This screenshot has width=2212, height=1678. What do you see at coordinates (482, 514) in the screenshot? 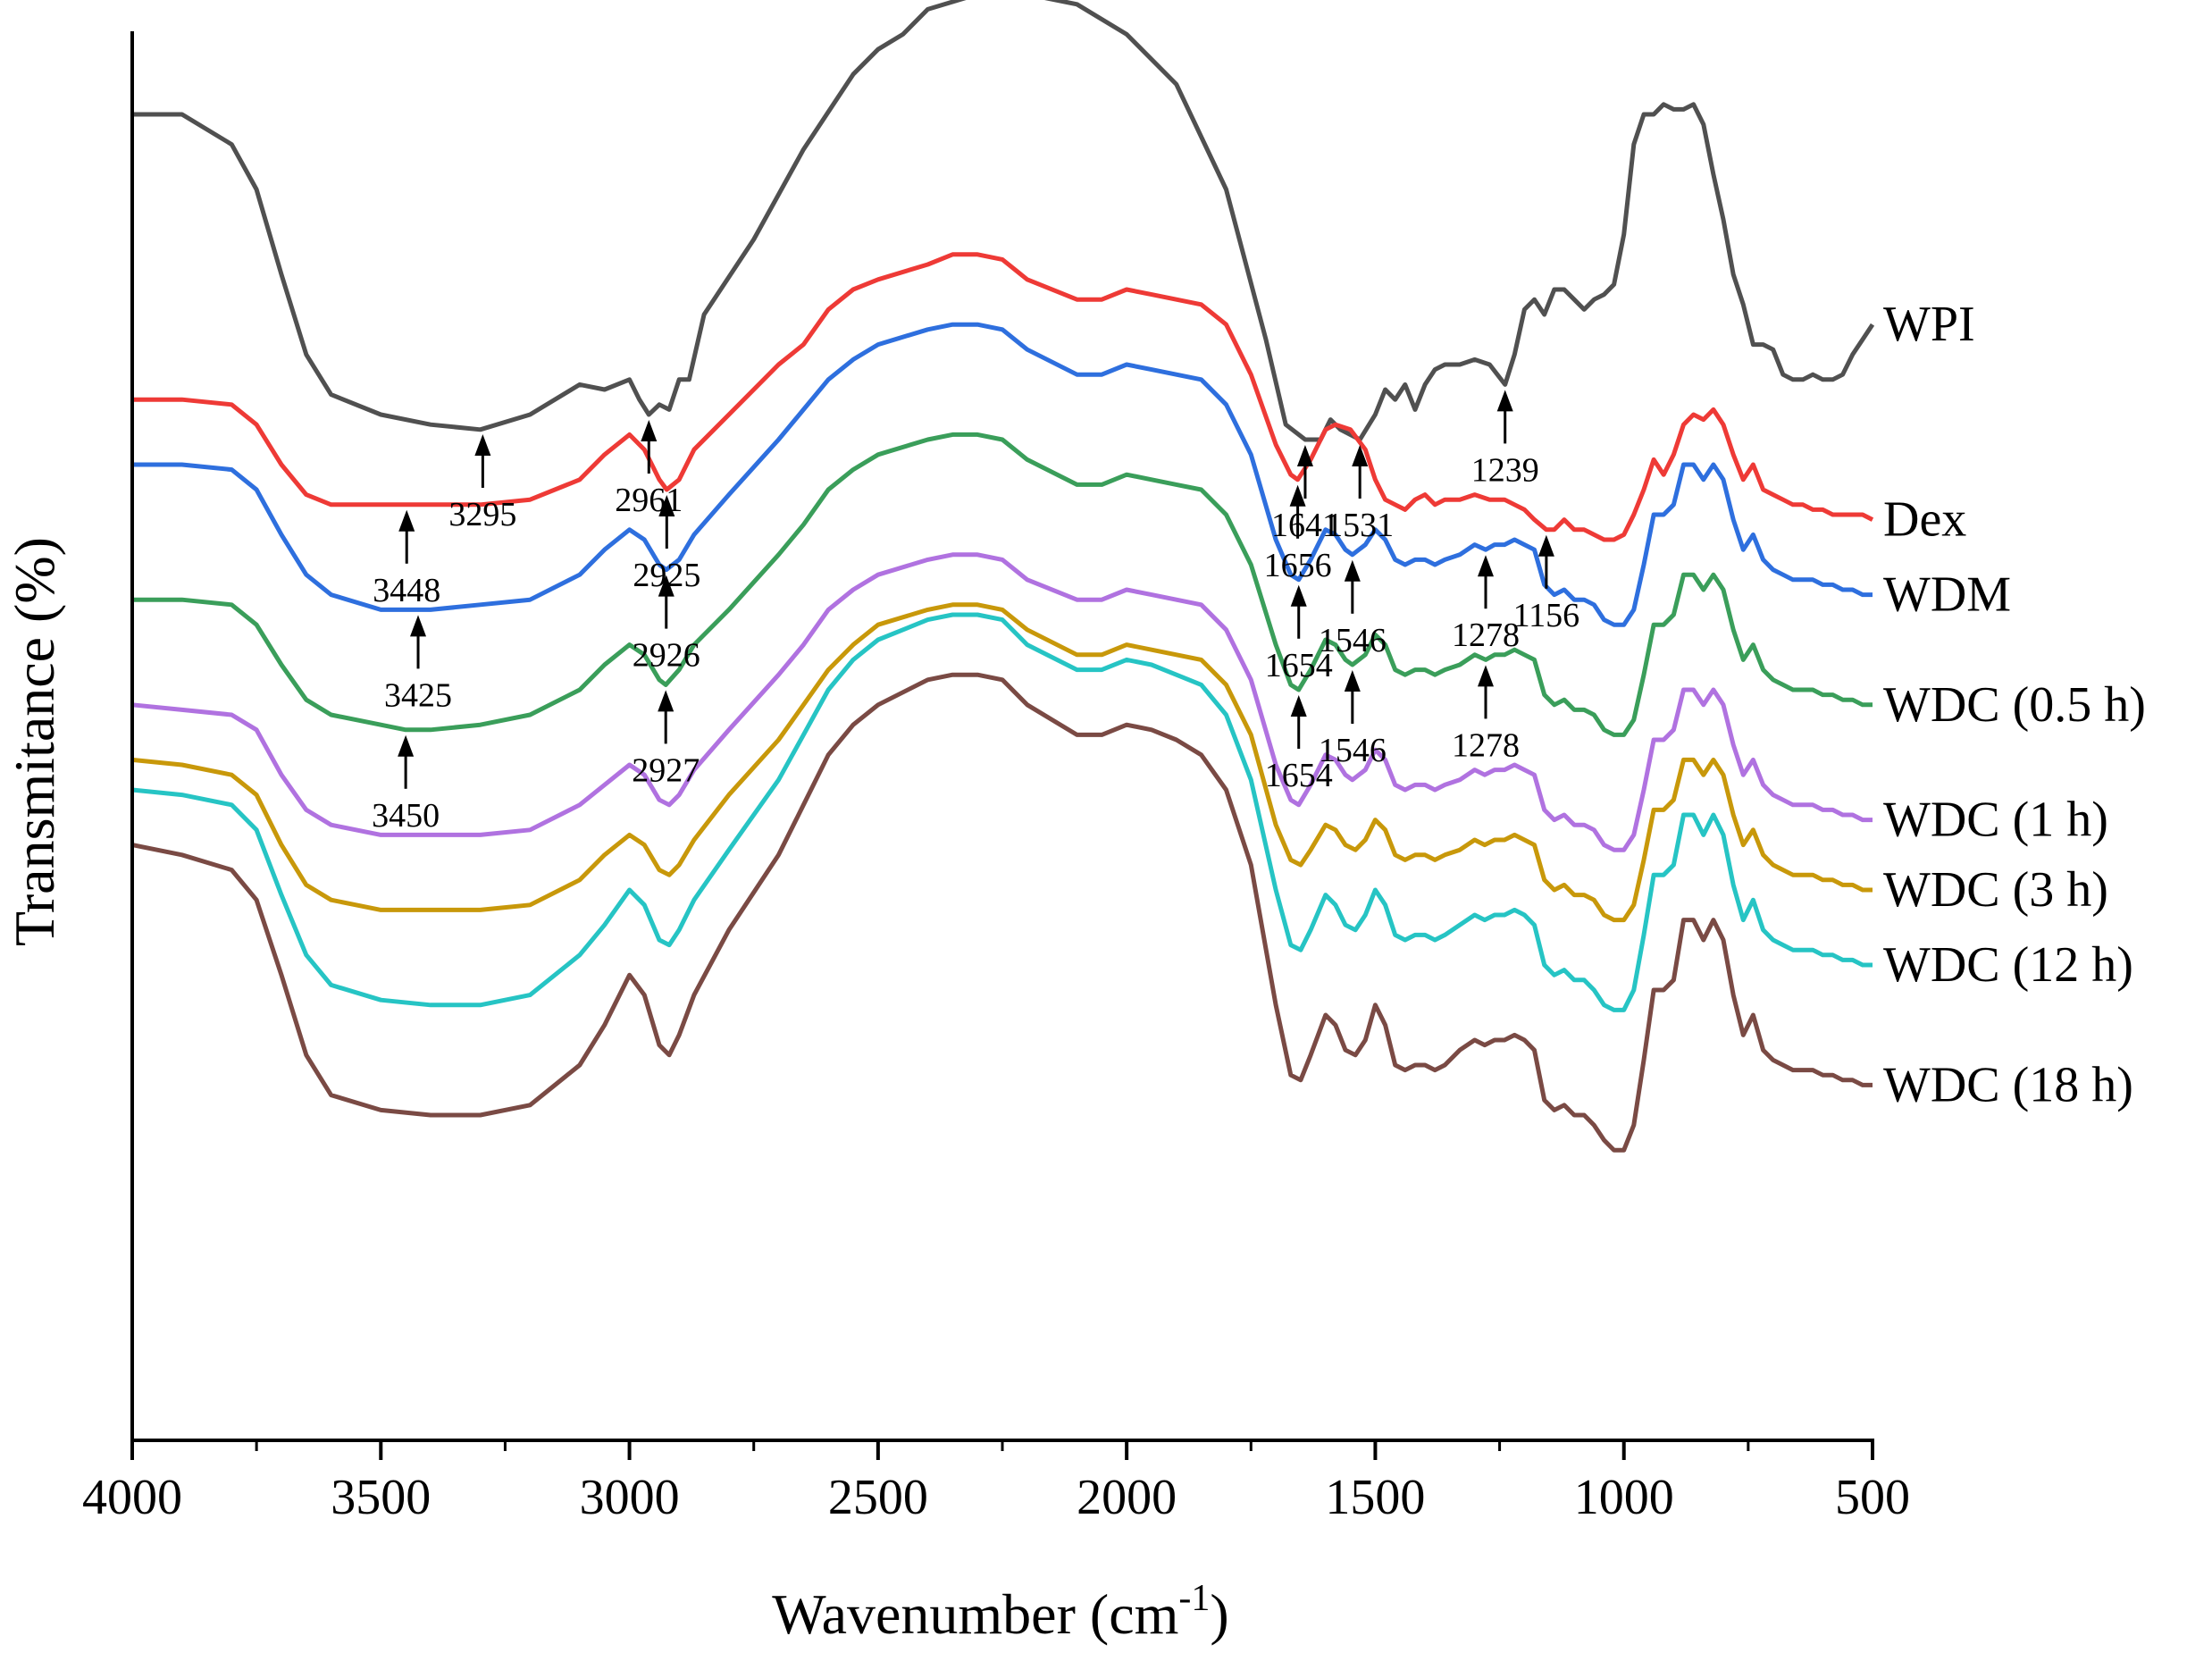
I see `annotation-label-3295: 3295` at bounding box center [482, 514].